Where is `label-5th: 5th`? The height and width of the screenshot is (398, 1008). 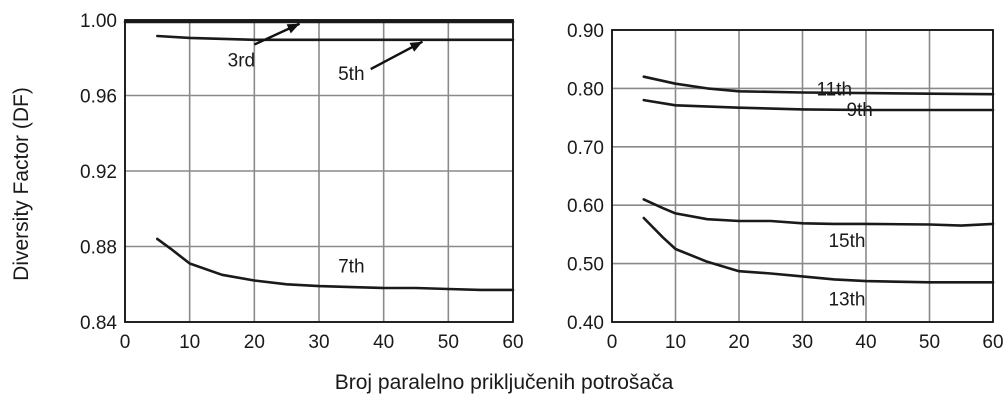
label-5th: 5th is located at coordinates (351, 74).